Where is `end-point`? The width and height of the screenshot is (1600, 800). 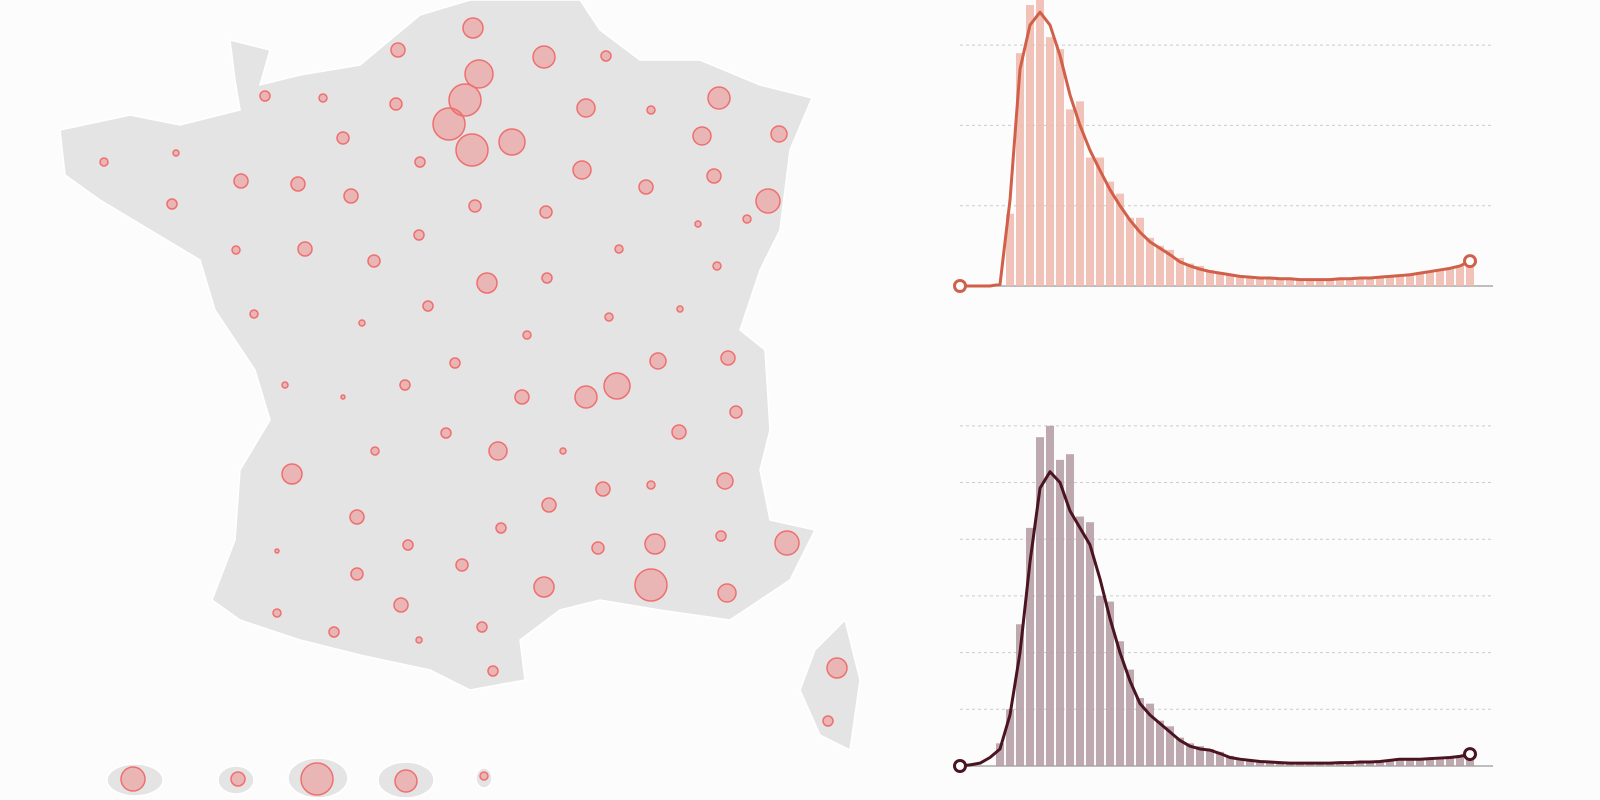 end-point is located at coordinates (960, 766).